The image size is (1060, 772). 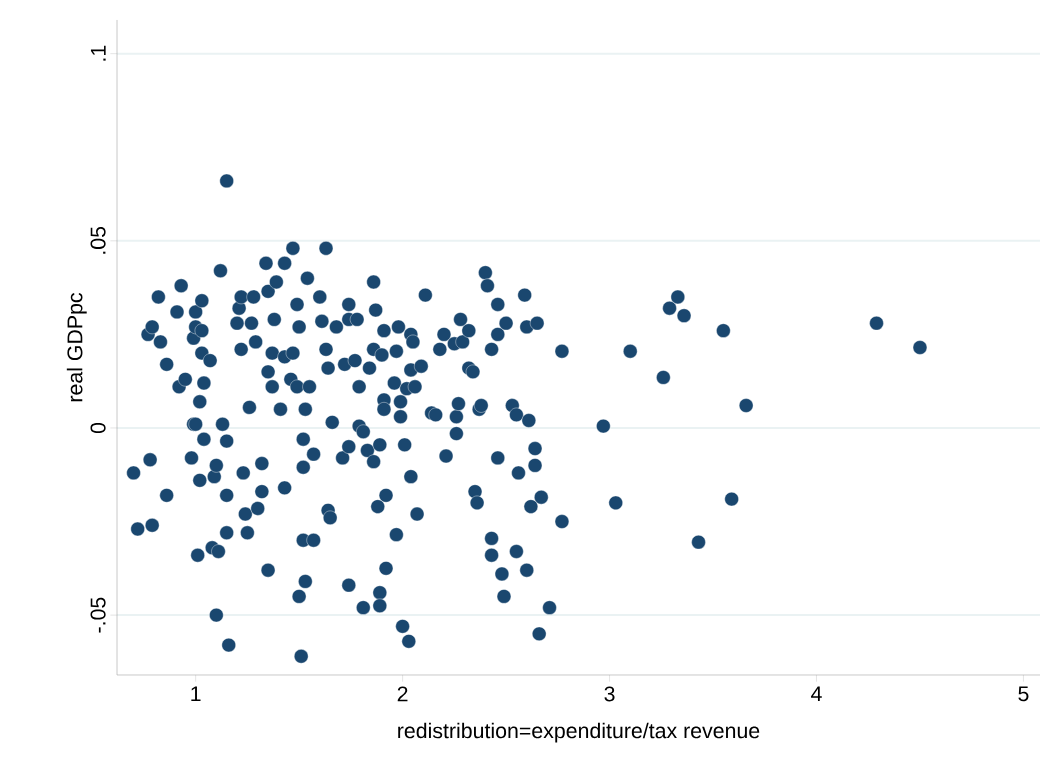 I want to click on y-tick-label: -.05, so click(x=98, y=615).